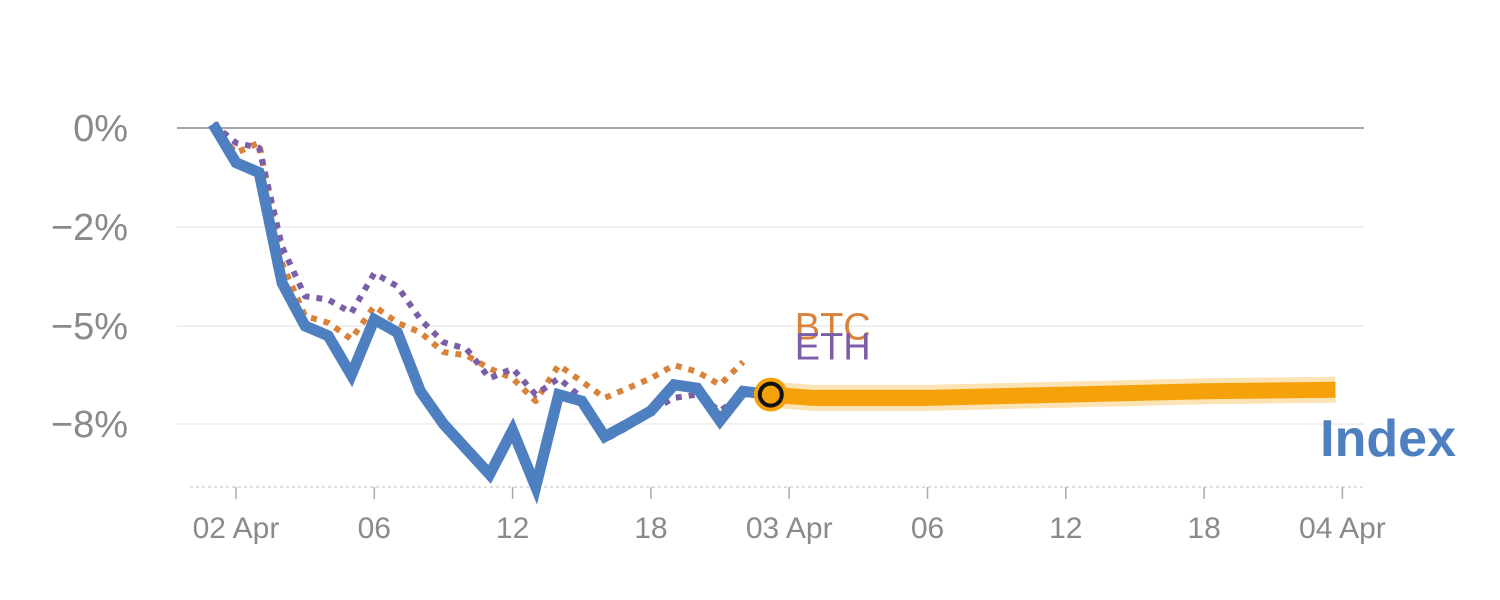 This screenshot has width=1500, height=600. I want to click on y-tick-label: −8%, so click(89, 425).